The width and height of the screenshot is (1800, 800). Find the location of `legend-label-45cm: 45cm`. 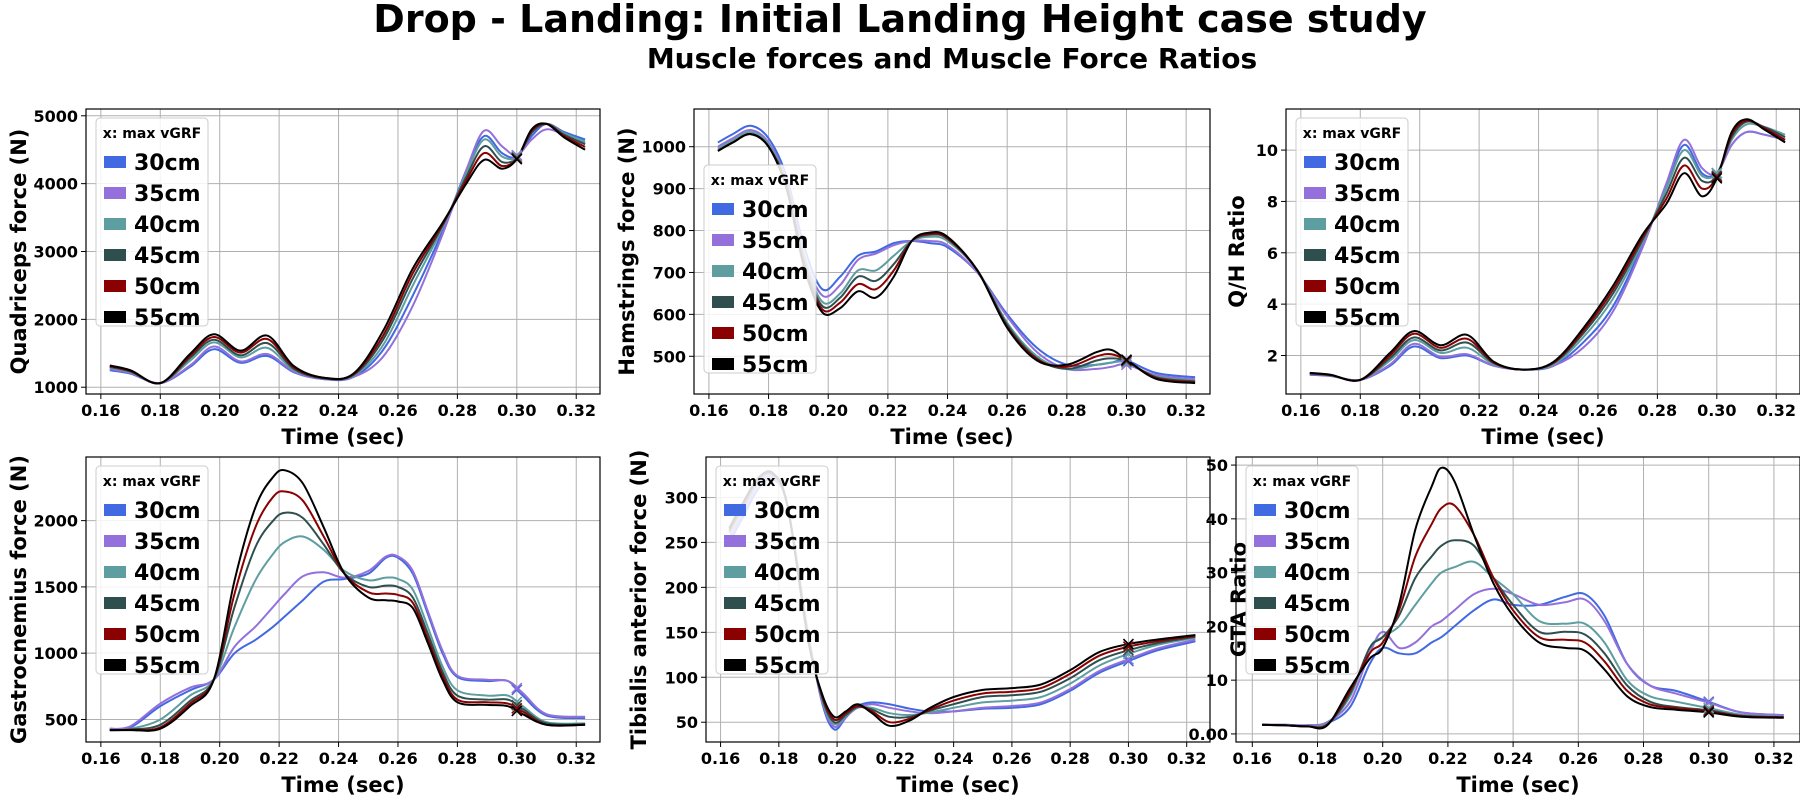

legend-label-45cm: 45cm is located at coordinates (1367, 256).